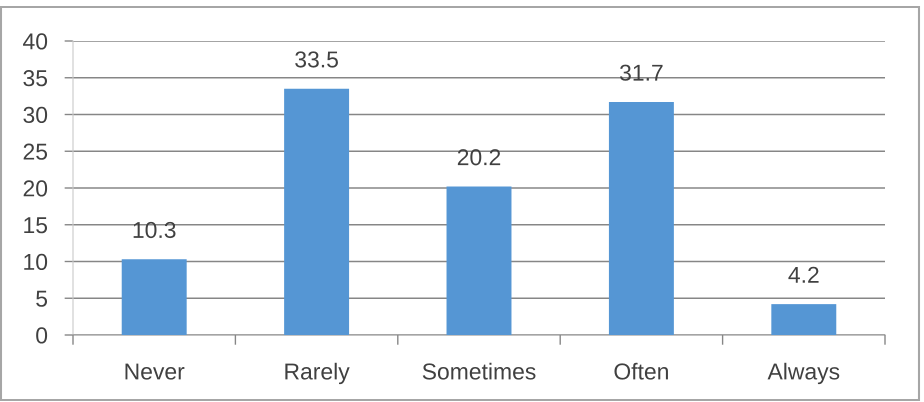 The image size is (924, 402). Describe the element at coordinates (42, 298) in the screenshot. I see `y-tick-label: 5` at that location.